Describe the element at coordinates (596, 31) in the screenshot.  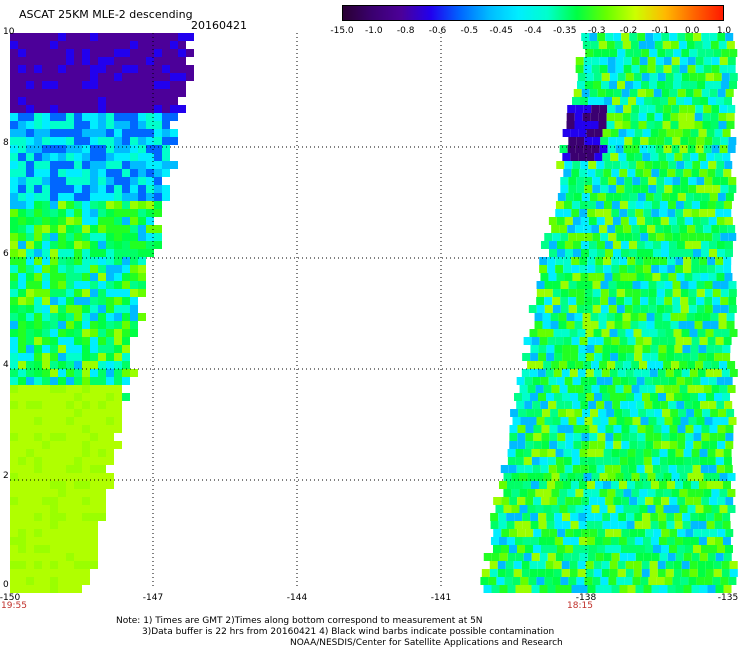
I see `colorbar-label: -0.3` at that location.